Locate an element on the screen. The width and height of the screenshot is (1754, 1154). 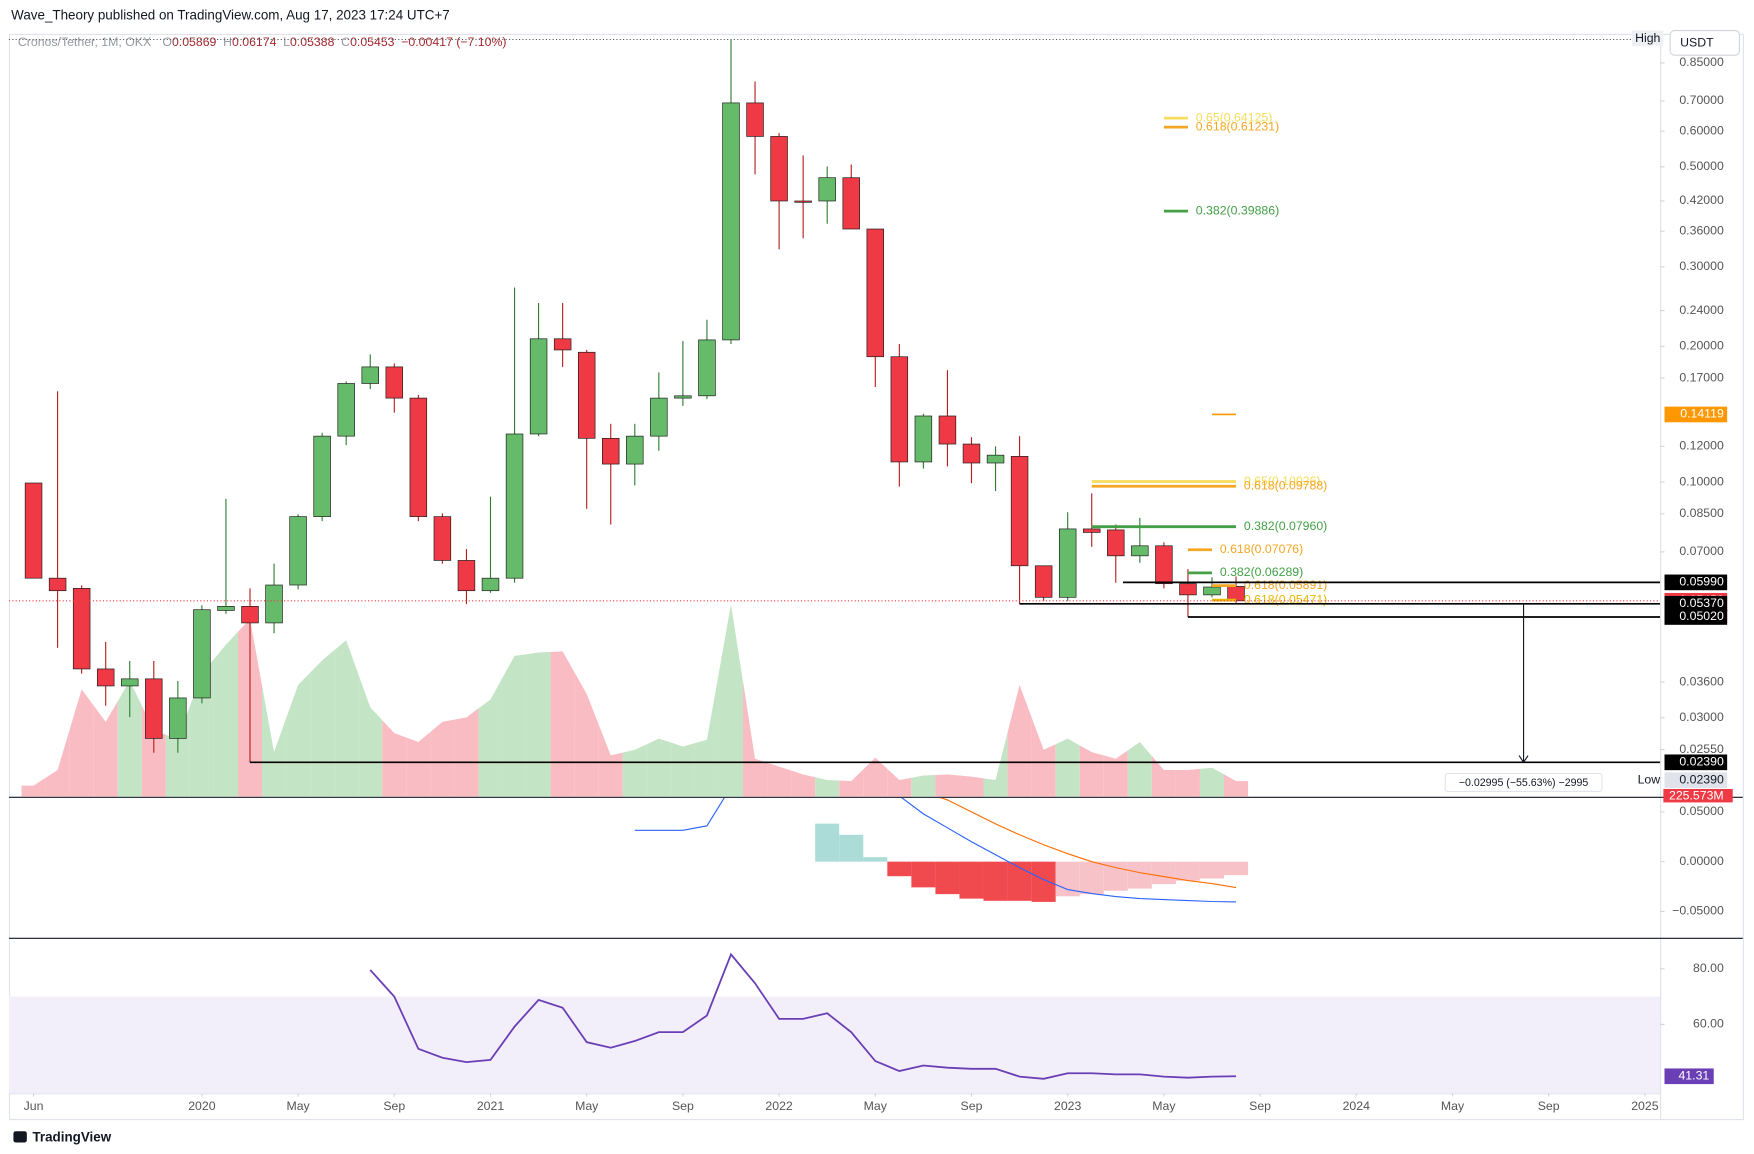
y-tick-label: 0.05000 is located at coordinates (1701, 811).